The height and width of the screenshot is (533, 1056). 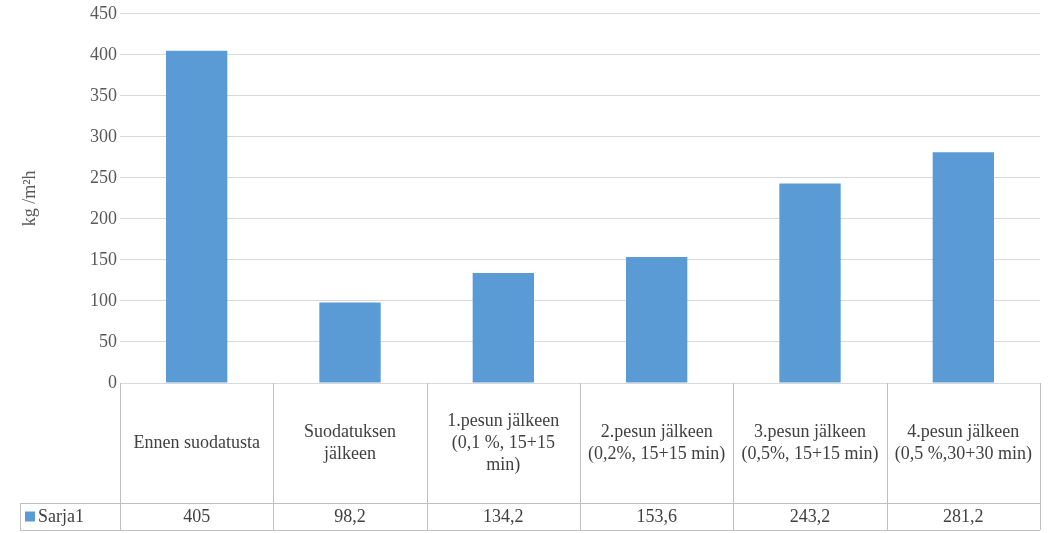 What do you see at coordinates (28, 198) in the screenshot?
I see `y-axis-title: kg /m²h` at bounding box center [28, 198].